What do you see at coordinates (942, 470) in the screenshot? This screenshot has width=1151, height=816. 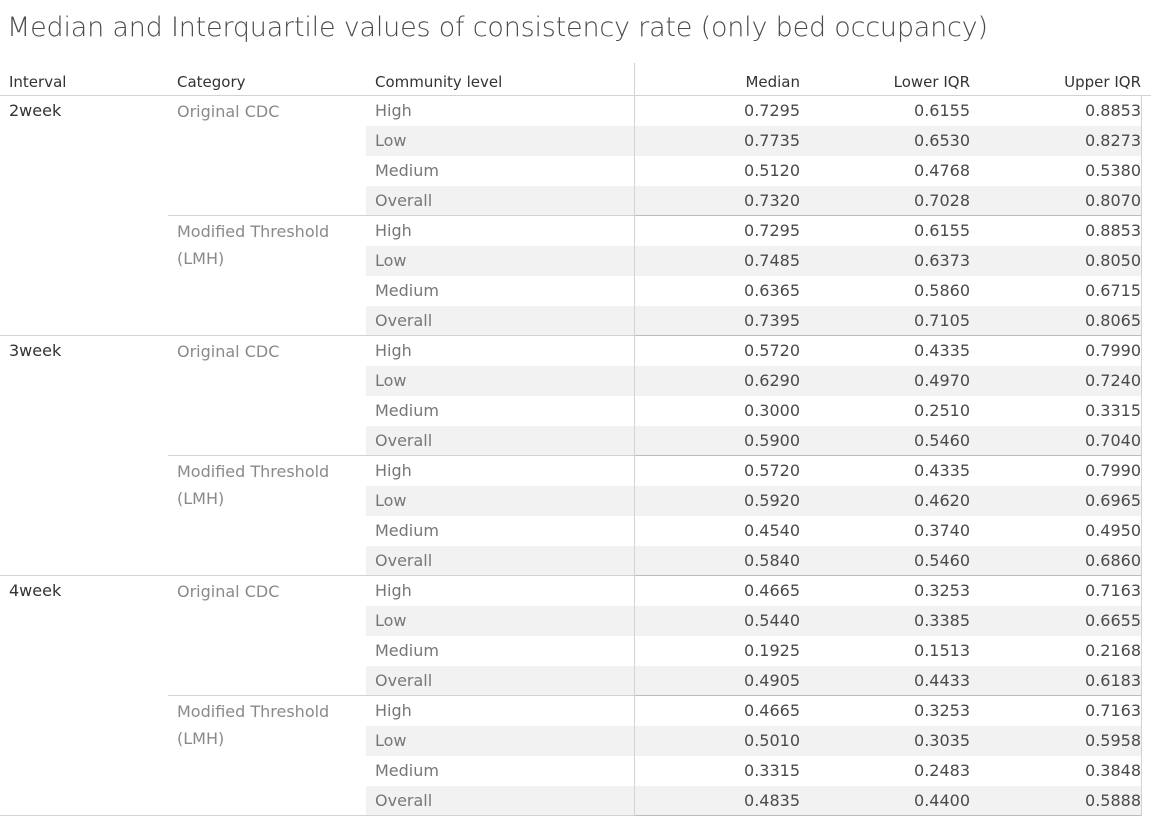 I see `lower-iqr-cell: 0.4335` at bounding box center [942, 470].